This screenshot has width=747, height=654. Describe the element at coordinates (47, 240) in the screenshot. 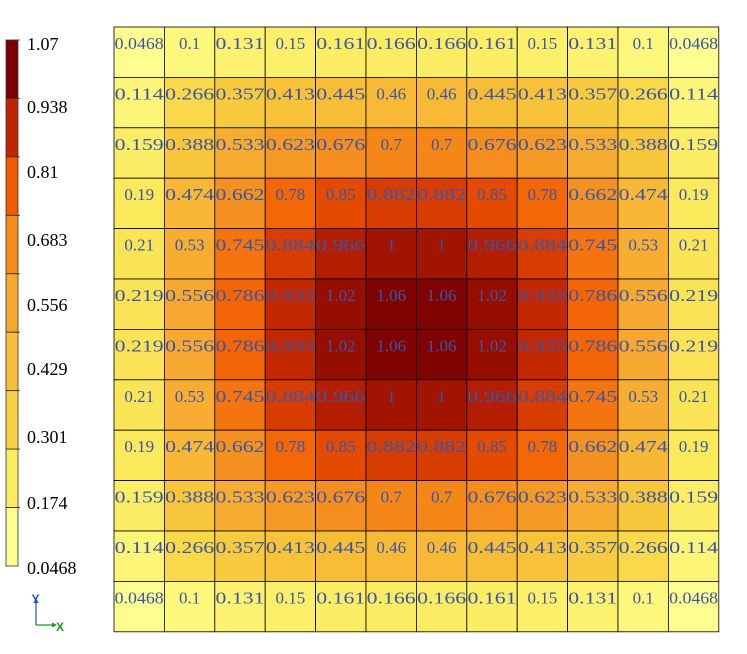

I see `colorbar-tick-label: 0.683` at that location.